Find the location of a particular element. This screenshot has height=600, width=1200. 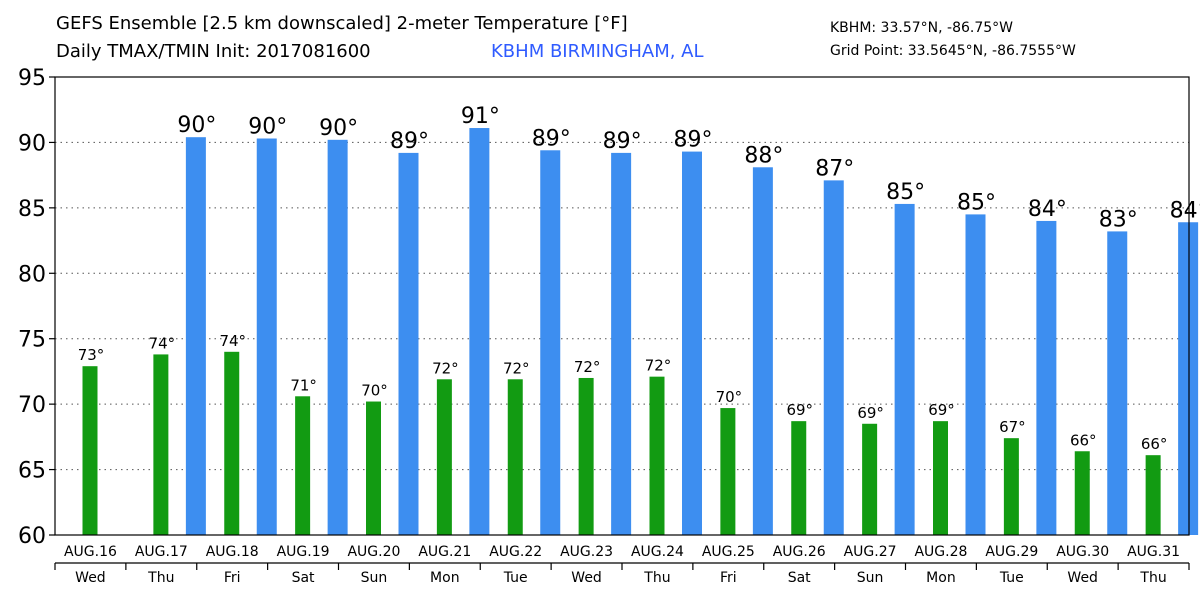

x-date-label: AUG.18 is located at coordinates (232, 552).